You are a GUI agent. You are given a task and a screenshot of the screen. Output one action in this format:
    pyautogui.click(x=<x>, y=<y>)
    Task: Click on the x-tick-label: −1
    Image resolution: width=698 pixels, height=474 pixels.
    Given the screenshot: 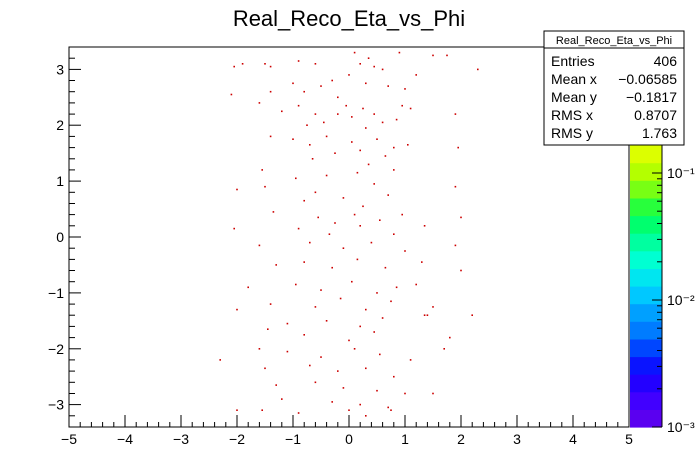 What is the action you would take?
    pyautogui.click(x=293, y=439)
    